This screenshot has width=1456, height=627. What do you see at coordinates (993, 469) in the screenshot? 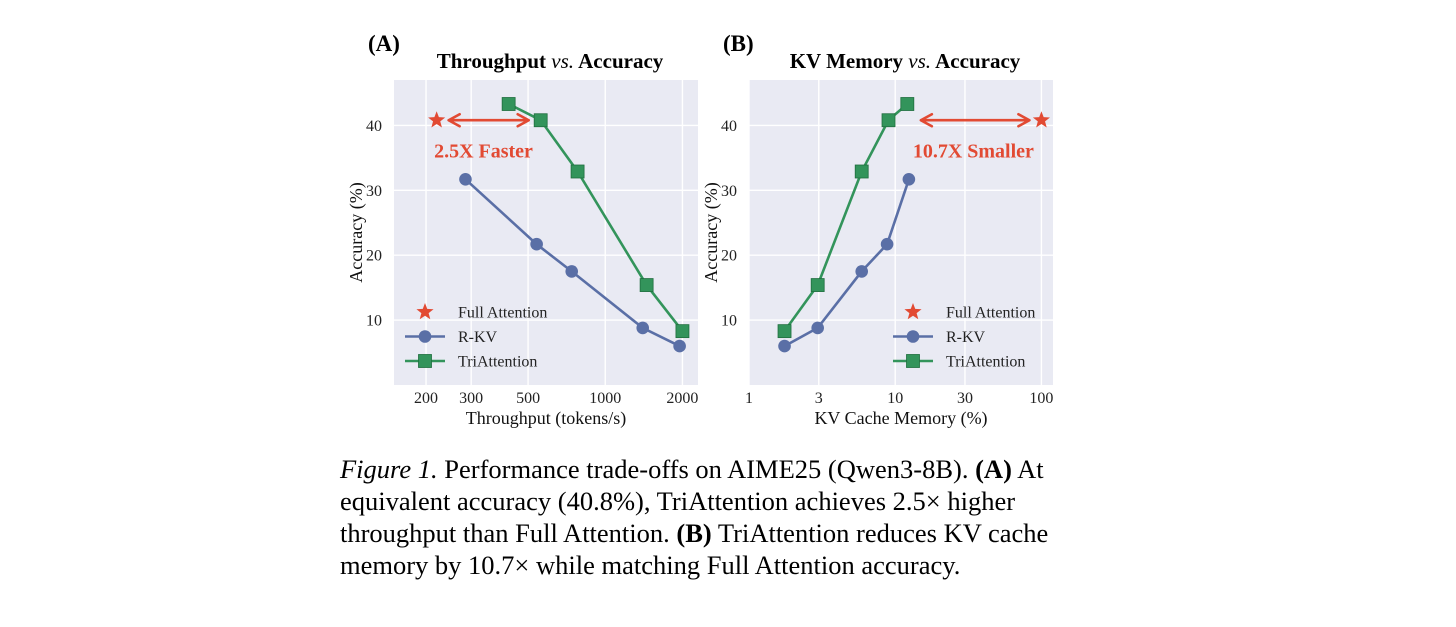
I see `caption-ref-a: (A)` at bounding box center [993, 469].